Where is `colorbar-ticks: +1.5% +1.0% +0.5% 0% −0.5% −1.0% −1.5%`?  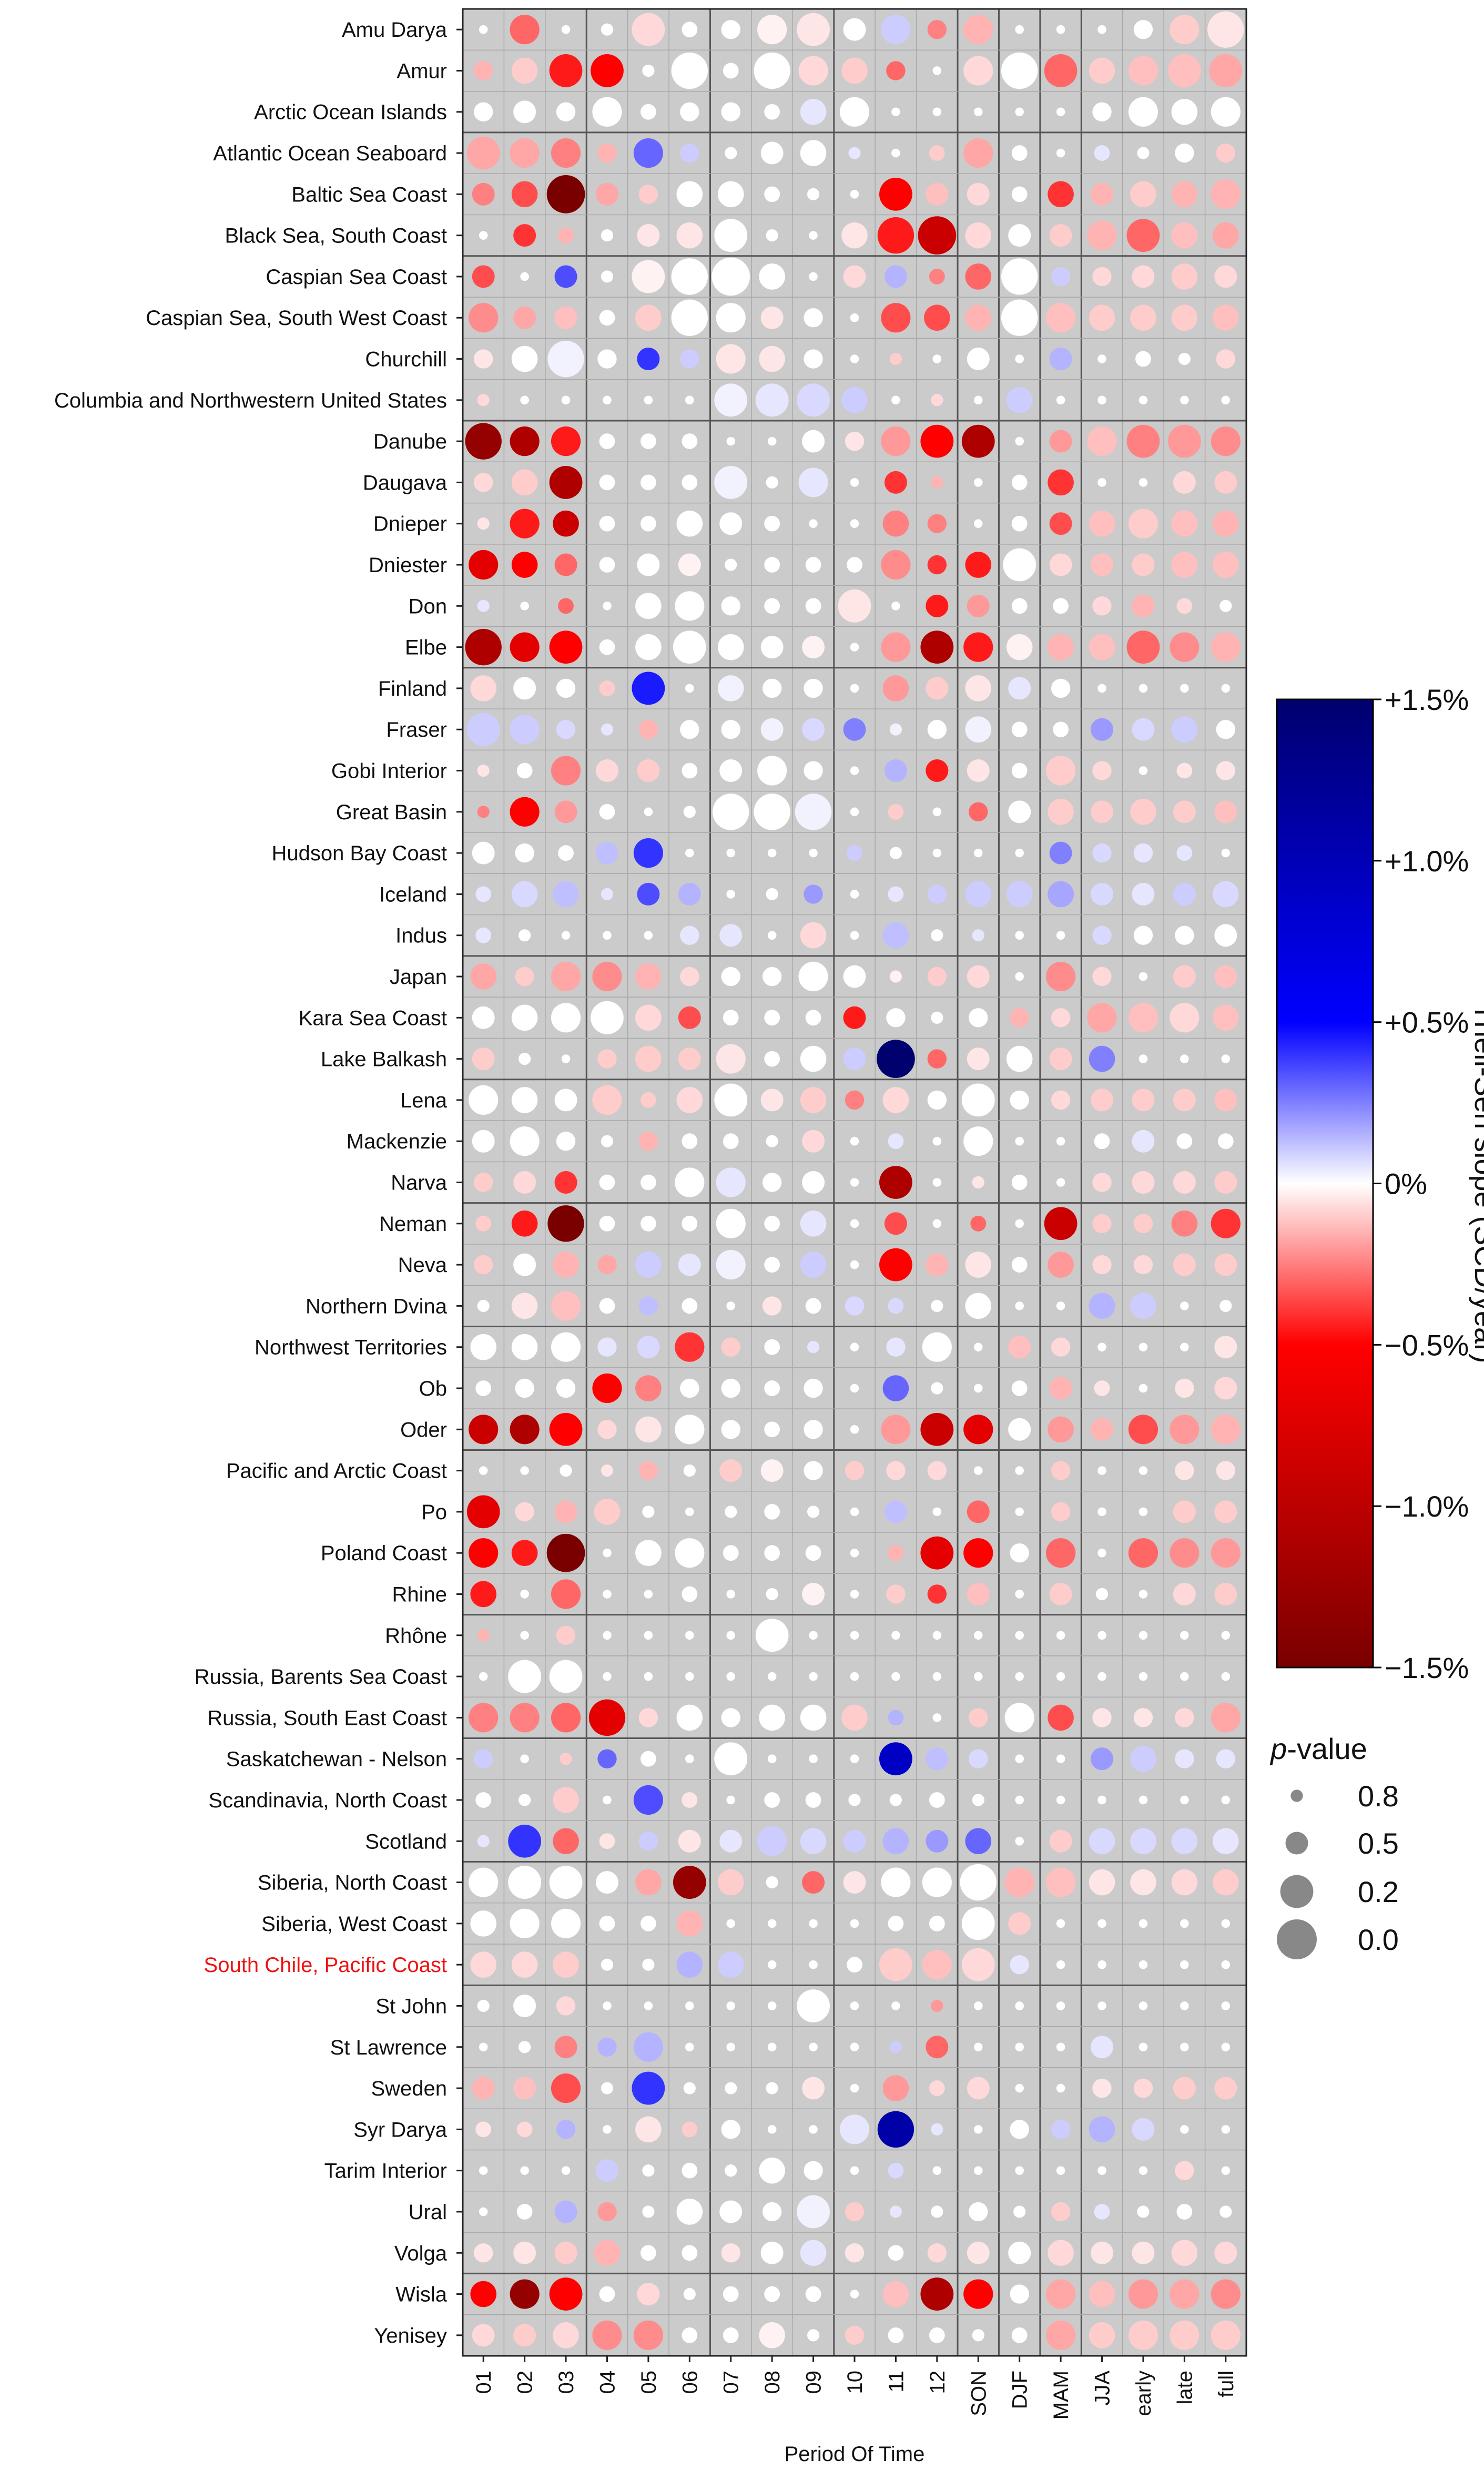 colorbar-ticks: +1.5% +1.0% +0.5% 0% −0.5% −1.0% −1.5% is located at coordinates (1421, 1183).